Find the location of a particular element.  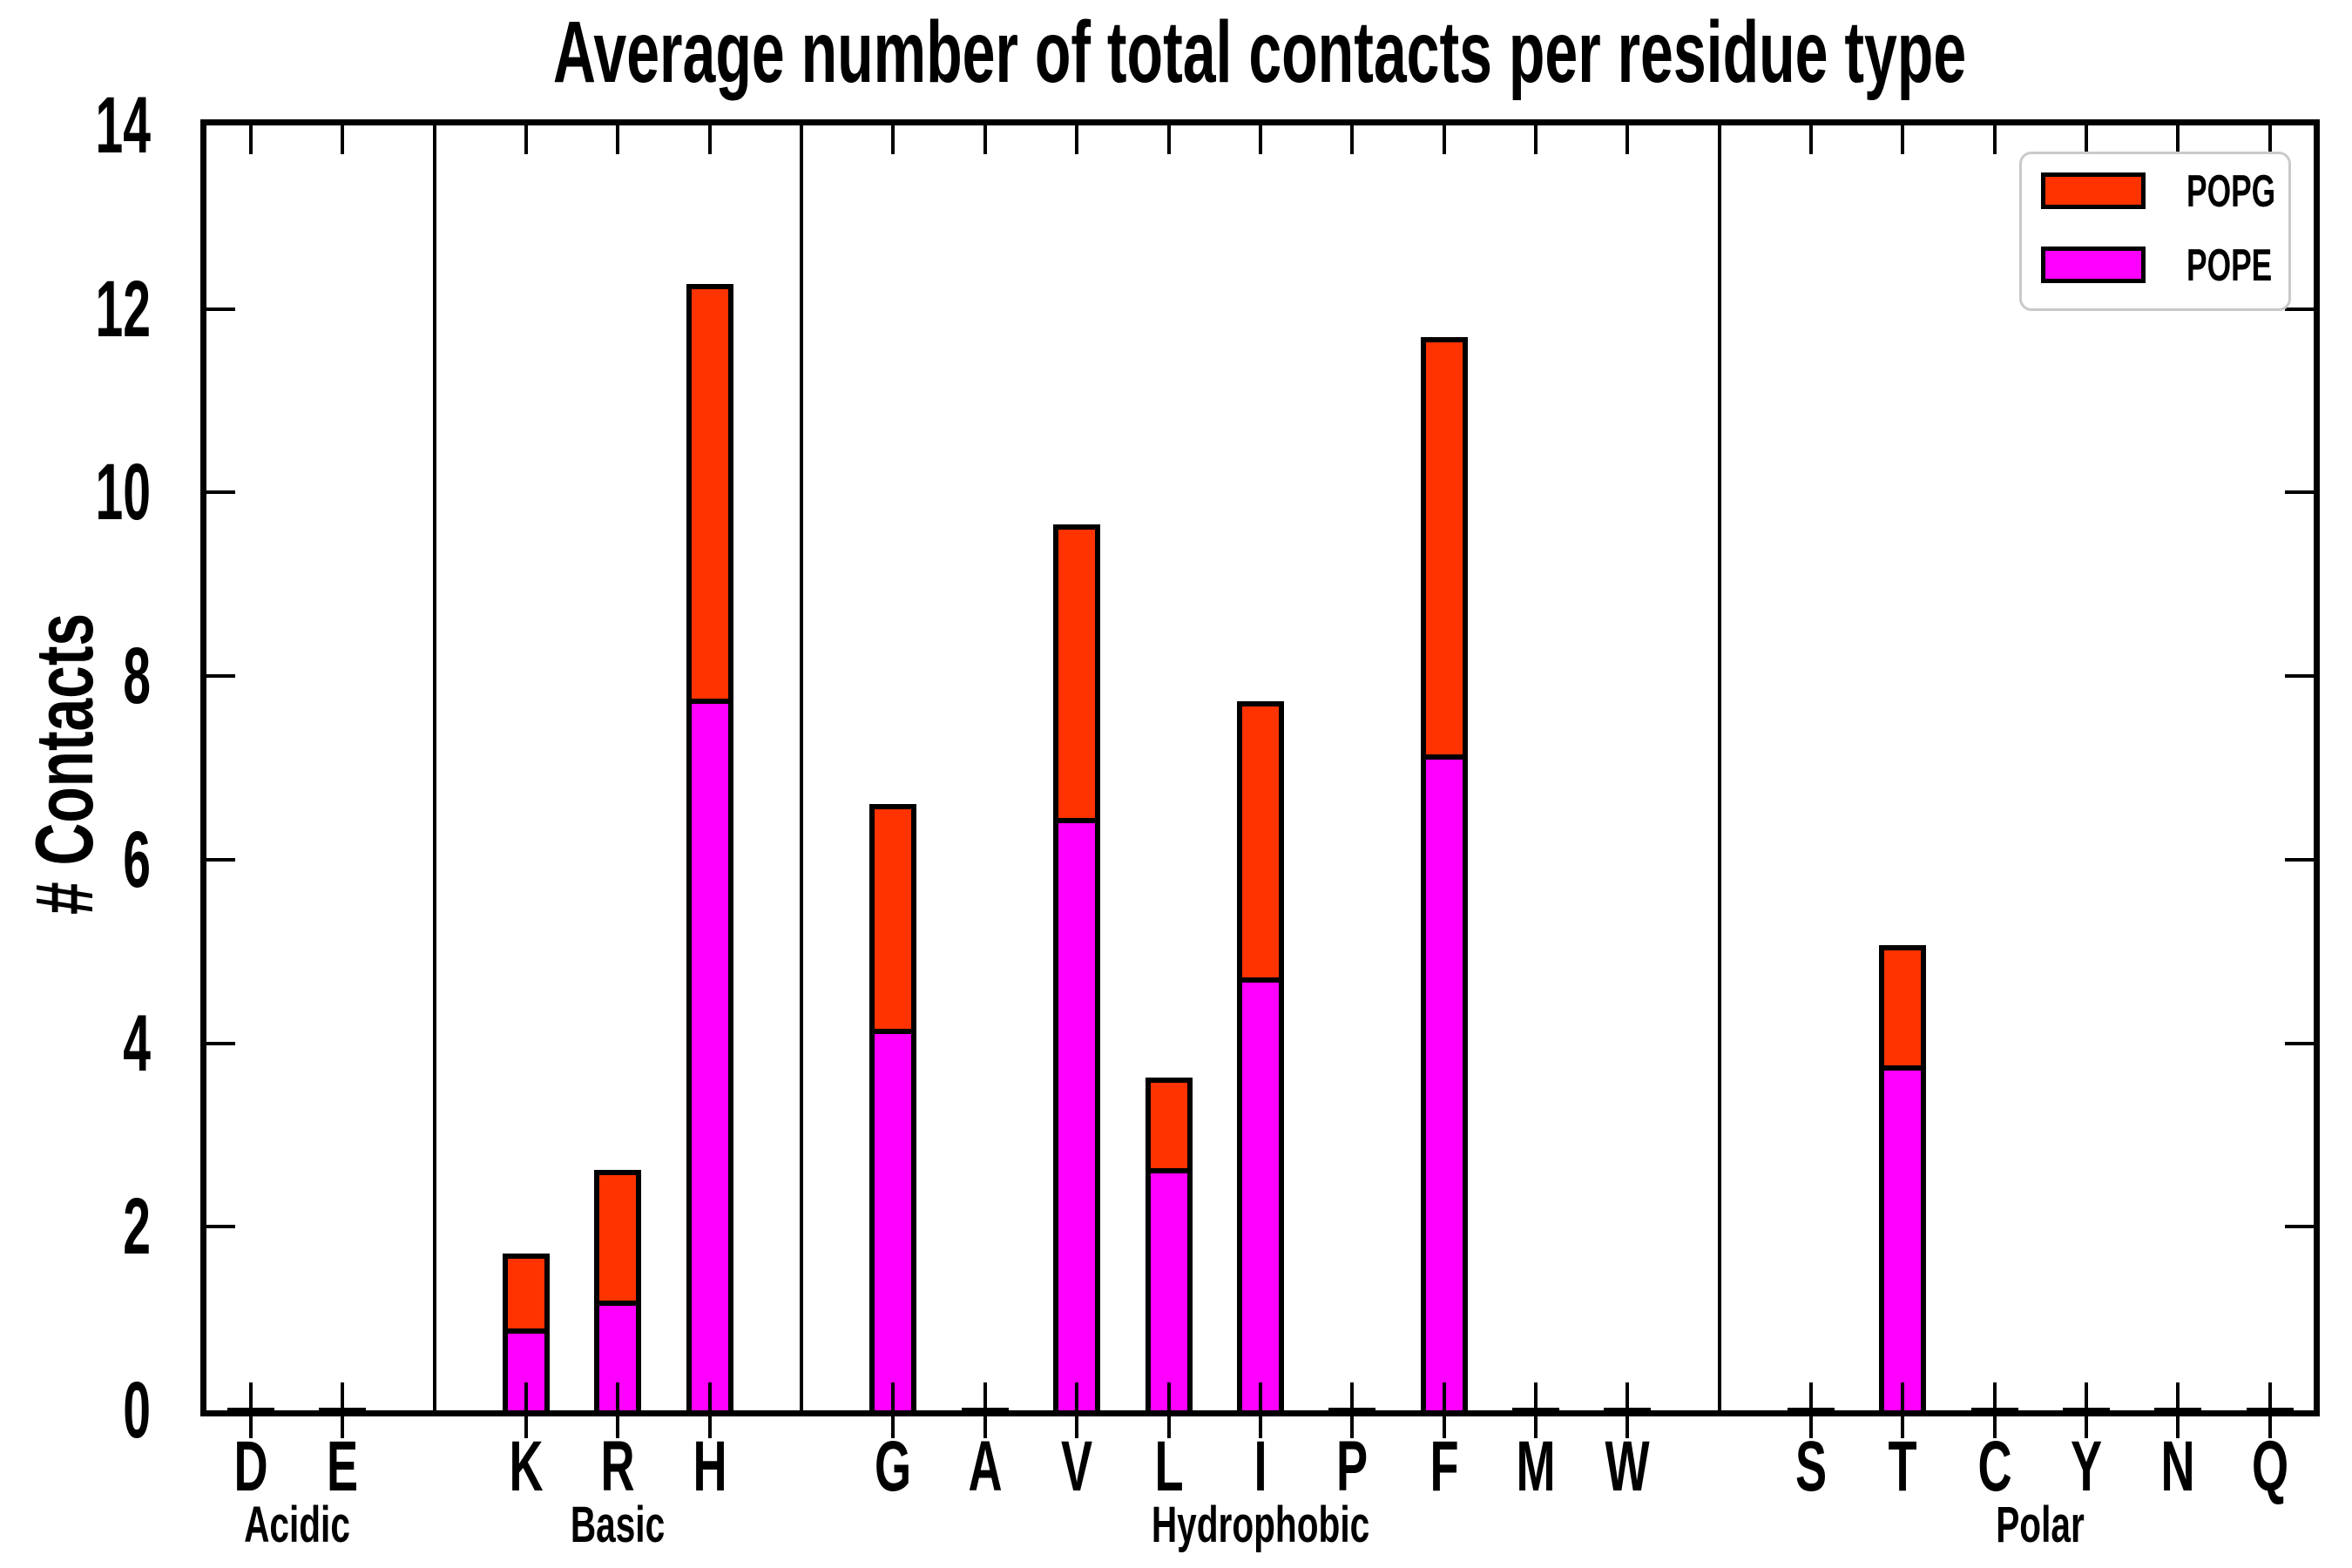

y-tick-label-0: 0 is located at coordinates (137, 1410).